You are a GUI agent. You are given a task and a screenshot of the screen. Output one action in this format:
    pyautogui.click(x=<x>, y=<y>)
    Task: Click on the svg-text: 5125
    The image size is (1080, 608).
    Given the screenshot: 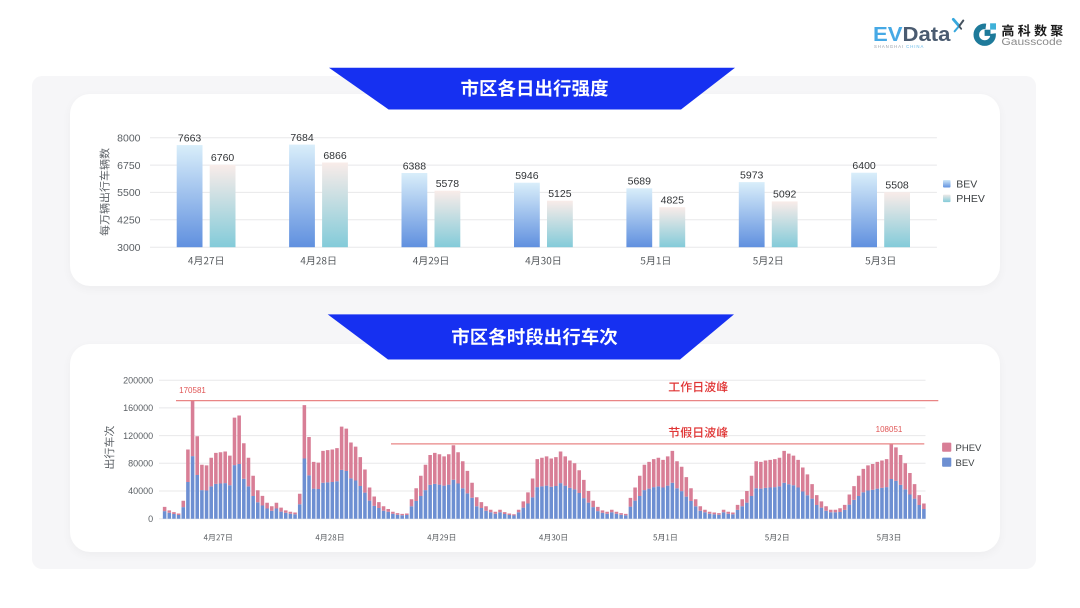 What is the action you would take?
    pyautogui.click(x=560, y=194)
    